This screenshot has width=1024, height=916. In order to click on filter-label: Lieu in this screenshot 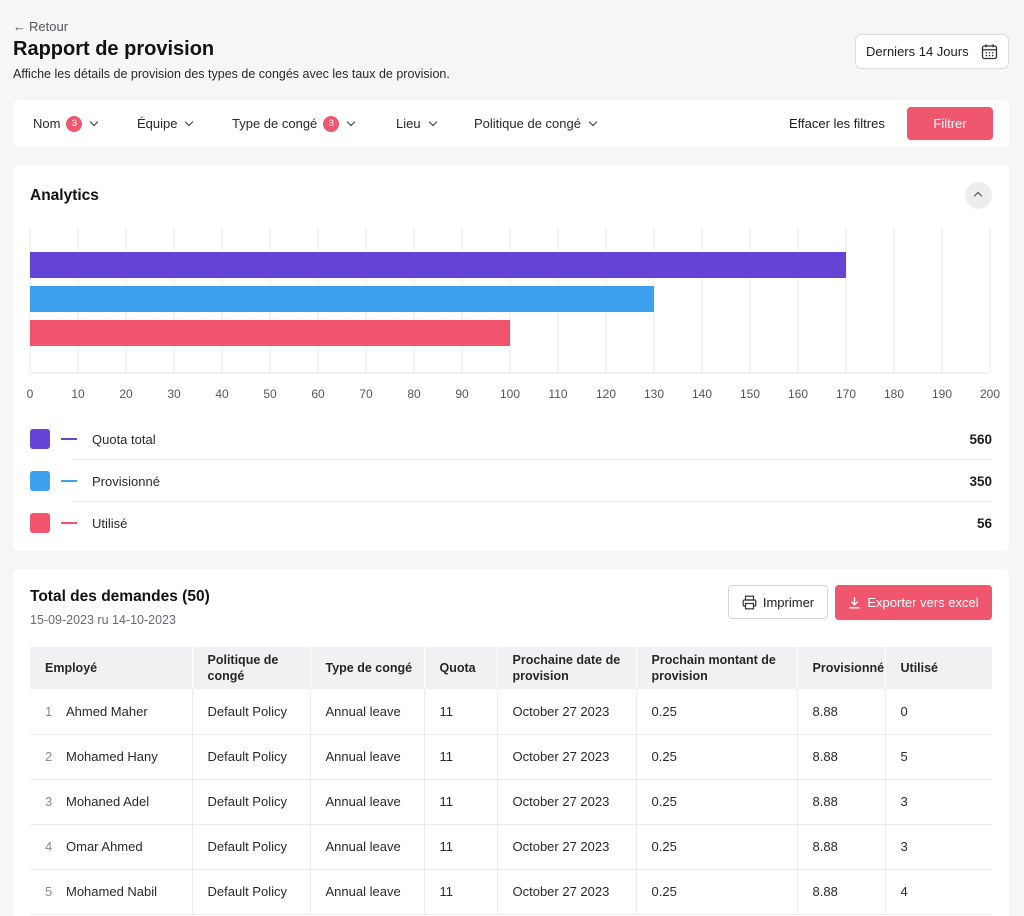, I will do `click(408, 123)`.